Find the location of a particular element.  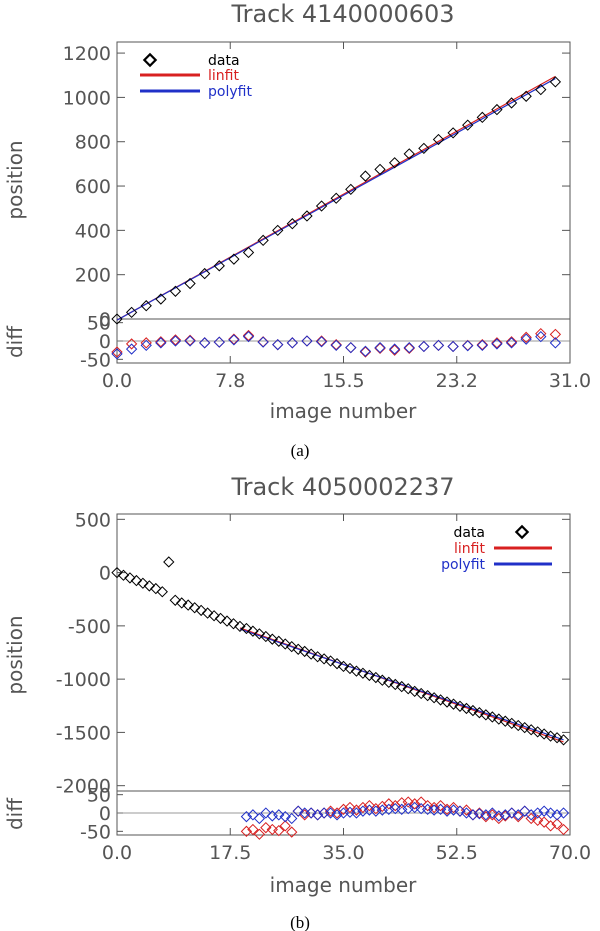

ylabel-b: position is located at coordinates (15, 654).